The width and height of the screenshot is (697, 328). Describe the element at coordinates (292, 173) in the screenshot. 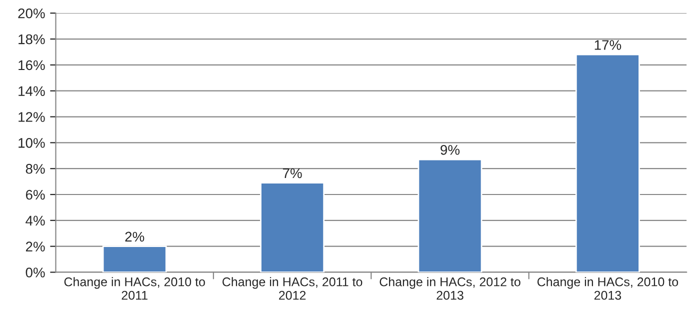

I see `data-label: 7%` at that location.